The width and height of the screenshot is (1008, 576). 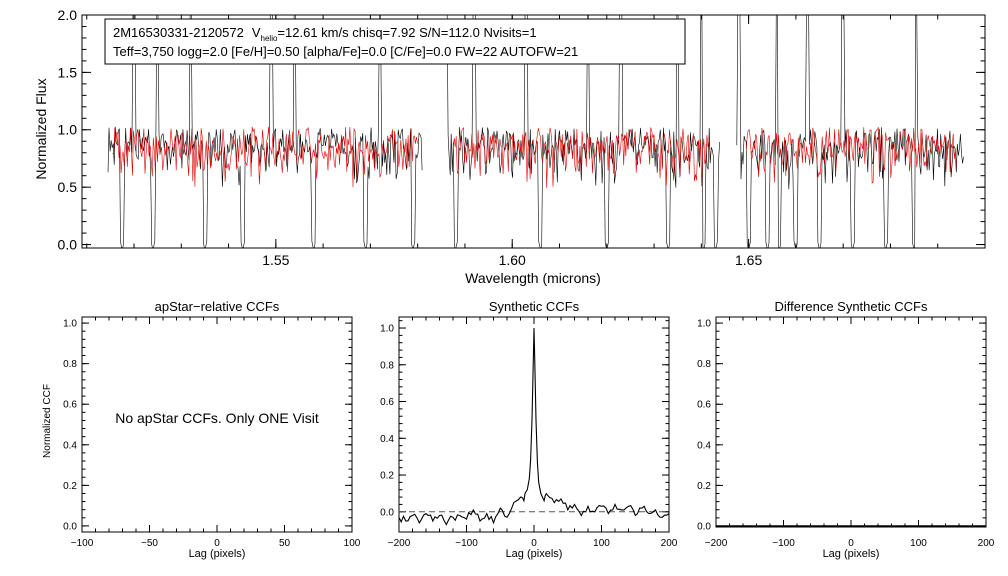 I want to click on difference-ccf-panel: −200 −100 0 100 200 0.0 0.2 0.4 0.6 0.8 1.0, so click(x=846, y=432).